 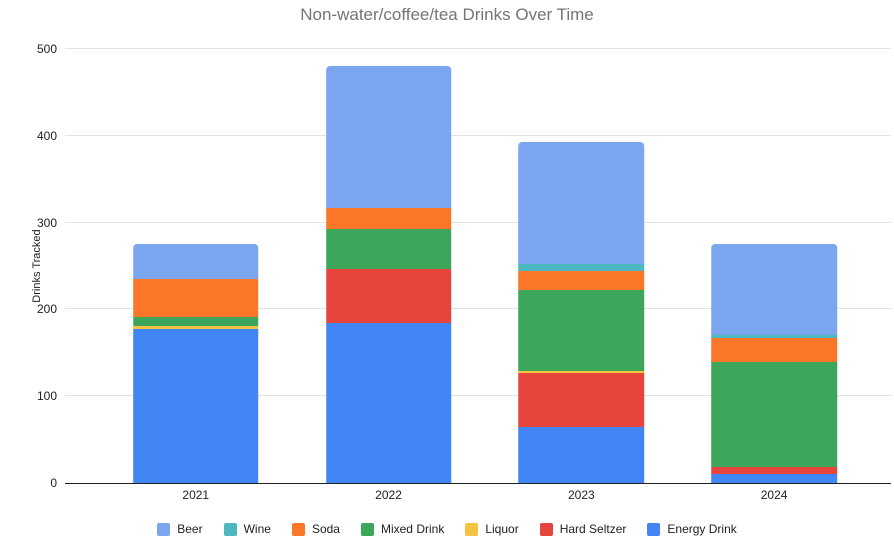 What do you see at coordinates (196, 495) in the screenshot?
I see `x-tick-label-2021: 2021` at bounding box center [196, 495].